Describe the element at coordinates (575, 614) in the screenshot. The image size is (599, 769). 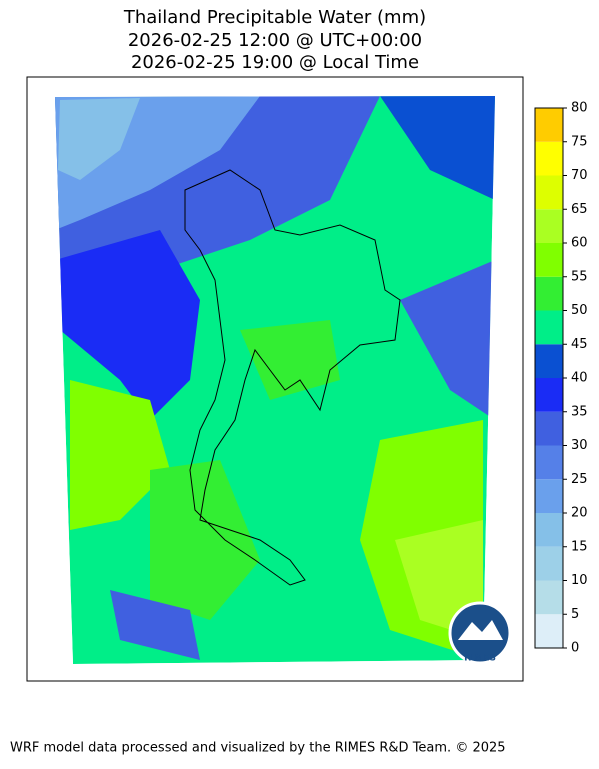
I see `tick-label: 5` at that location.